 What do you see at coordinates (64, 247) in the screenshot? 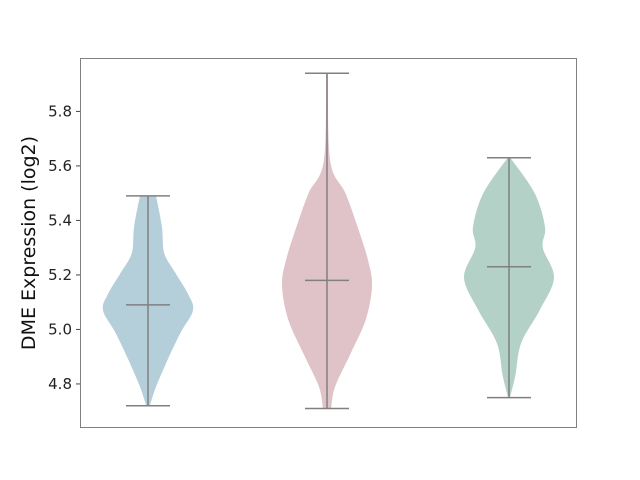
I see `y-axis: 4.8 5.0 5.2 5.4 5.6 5.8` at bounding box center [64, 247].